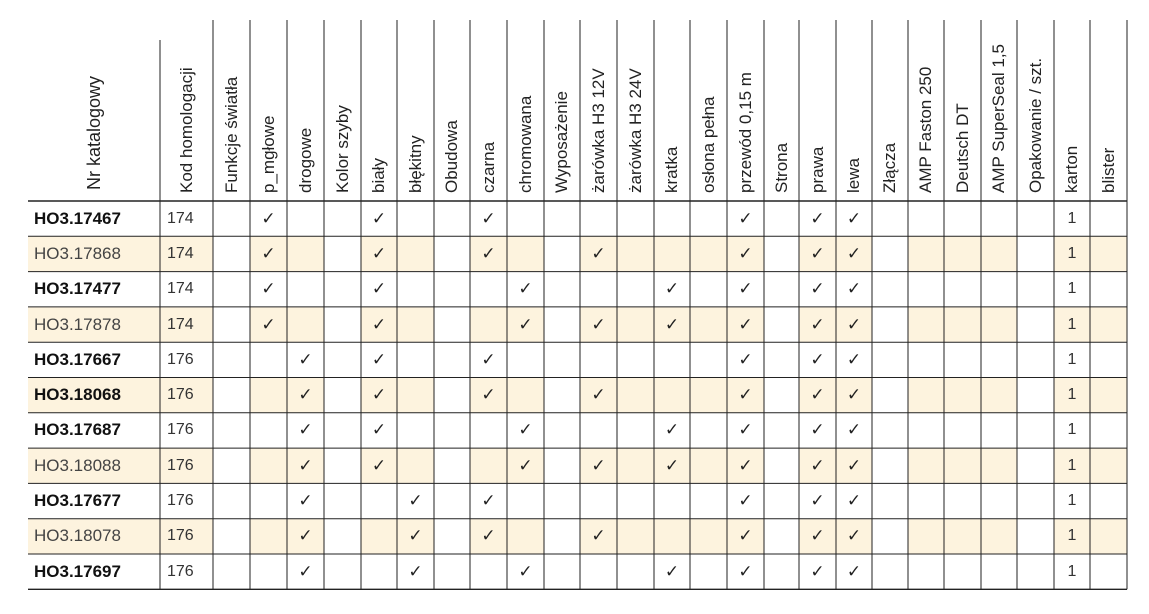 The height and width of the screenshot is (614, 1149). I want to click on column-header-deutsch: Deutsch DT, so click(962, 148).